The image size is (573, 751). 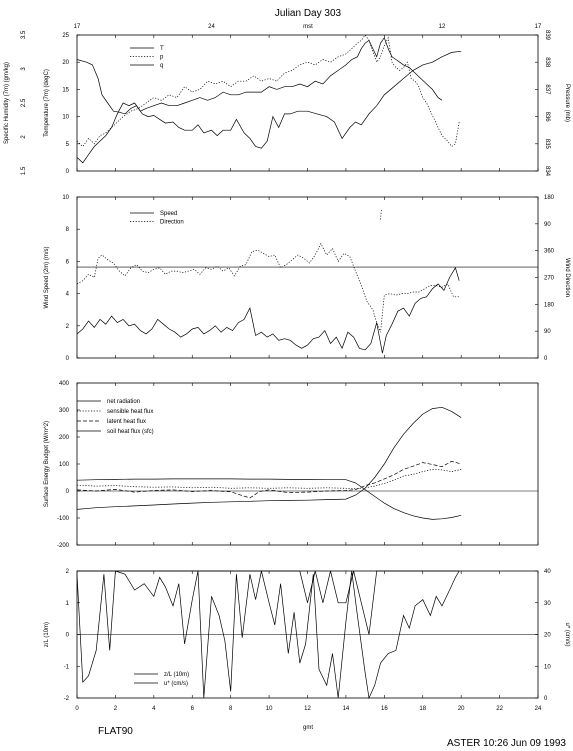 What do you see at coordinates (47, 464) in the screenshot?
I see `y-axis-label: Surface Energy Budget (W/m^2)` at bounding box center [47, 464].